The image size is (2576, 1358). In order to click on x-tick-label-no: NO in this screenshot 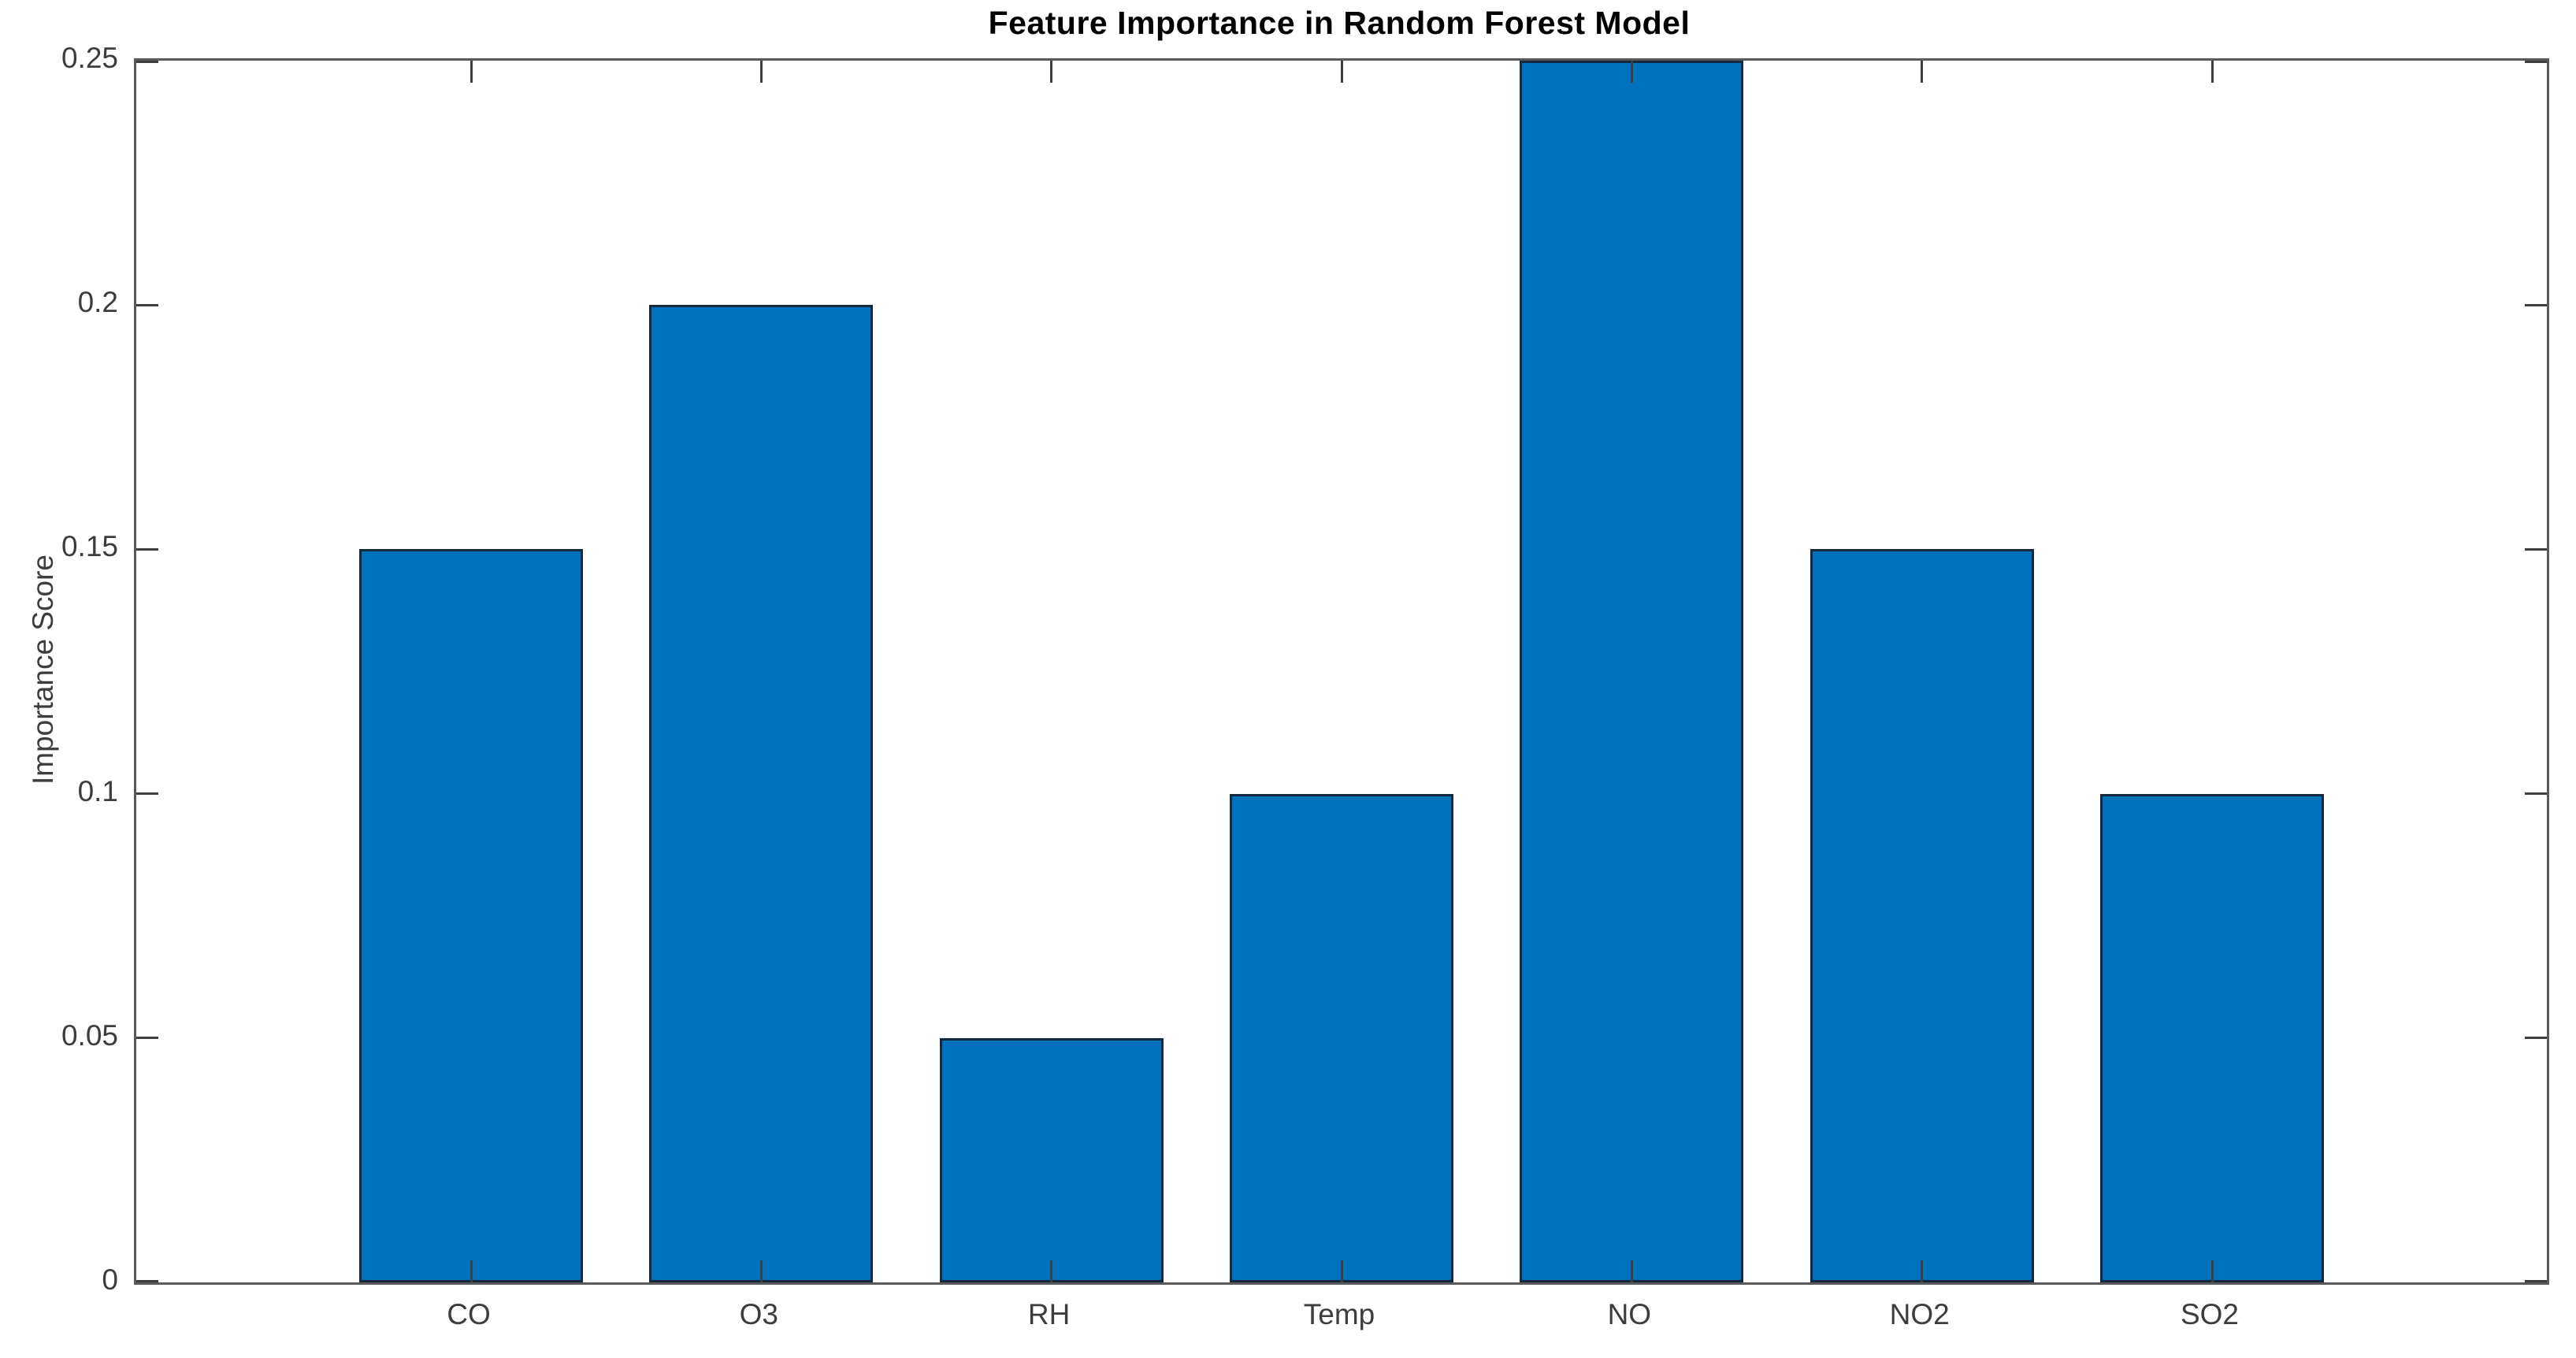, I will do `click(1629, 1314)`.